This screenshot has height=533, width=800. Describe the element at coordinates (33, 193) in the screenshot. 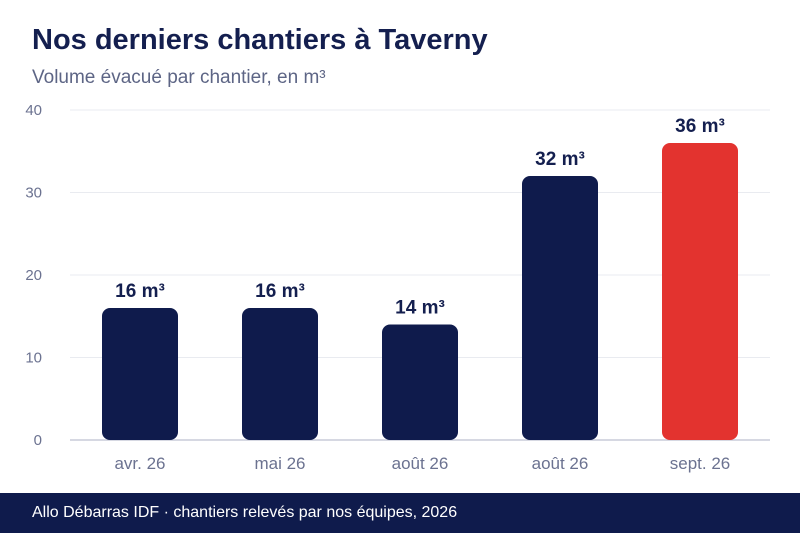

I see `y-tick-label: 30` at that location.